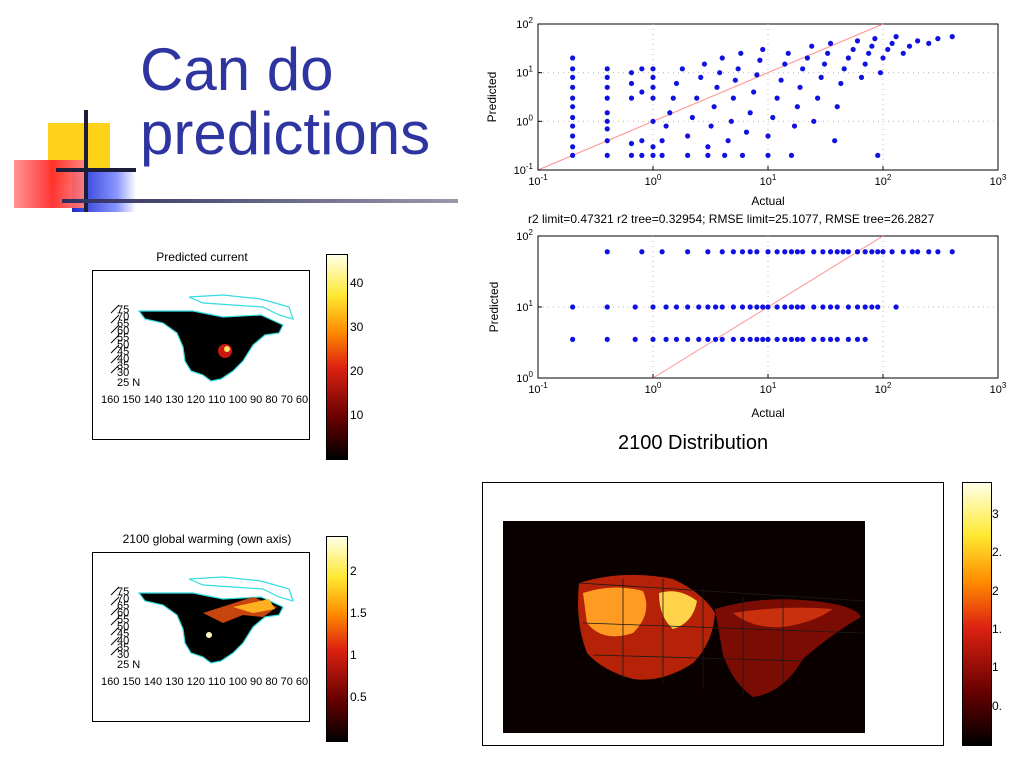 This screenshot has height=768, width=1024. I want to click on chart2-xtick-label-2: 10¹, so click(768, 388).